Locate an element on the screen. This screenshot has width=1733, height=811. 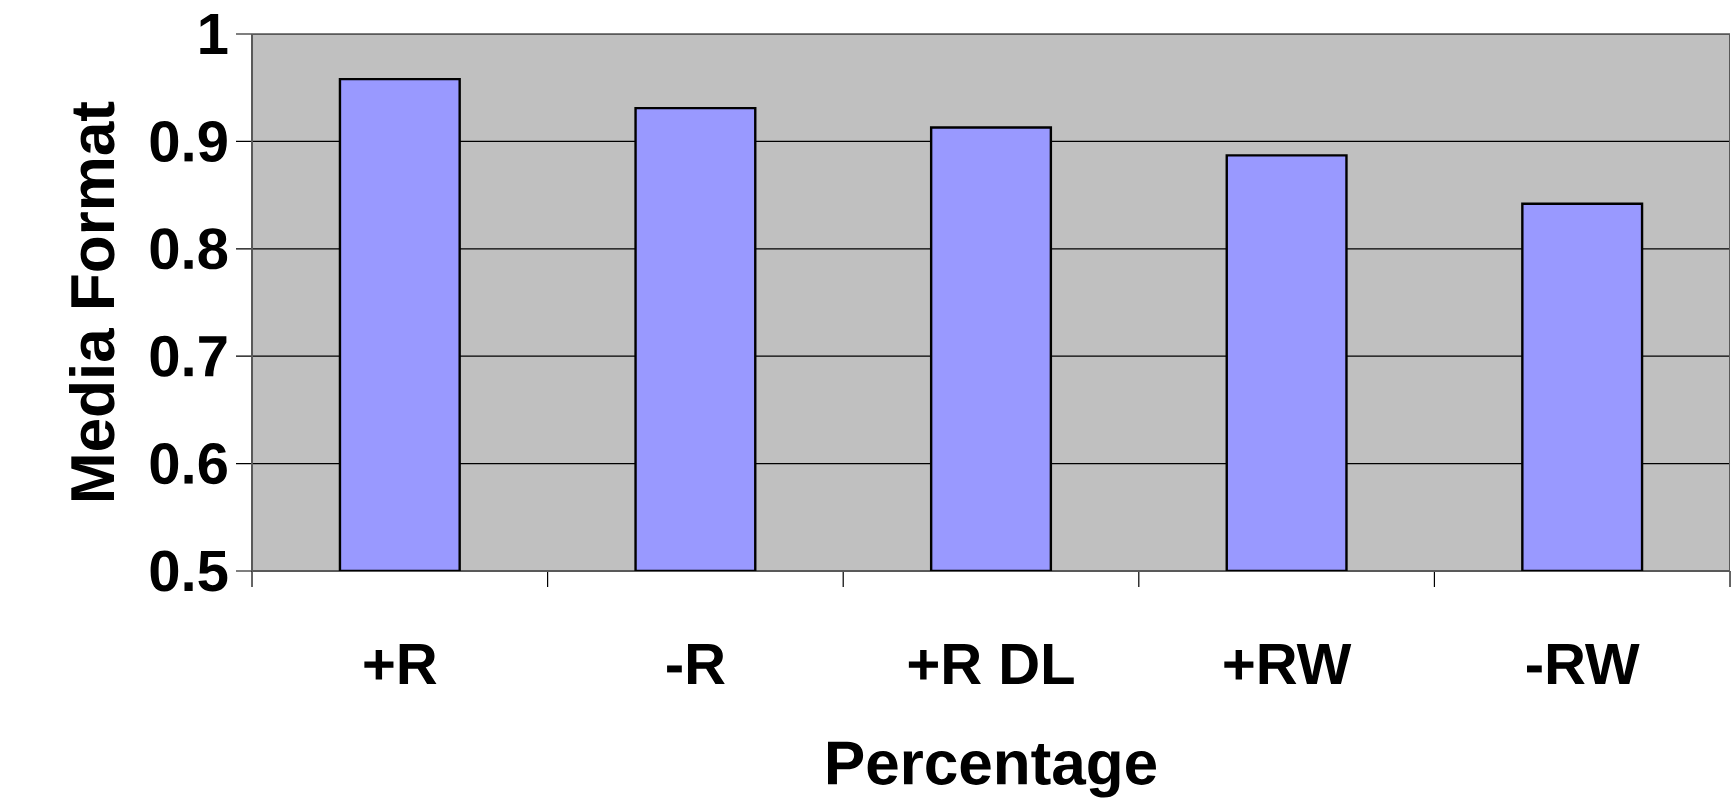
y-tick-label: 0.9 is located at coordinates (188, 141).